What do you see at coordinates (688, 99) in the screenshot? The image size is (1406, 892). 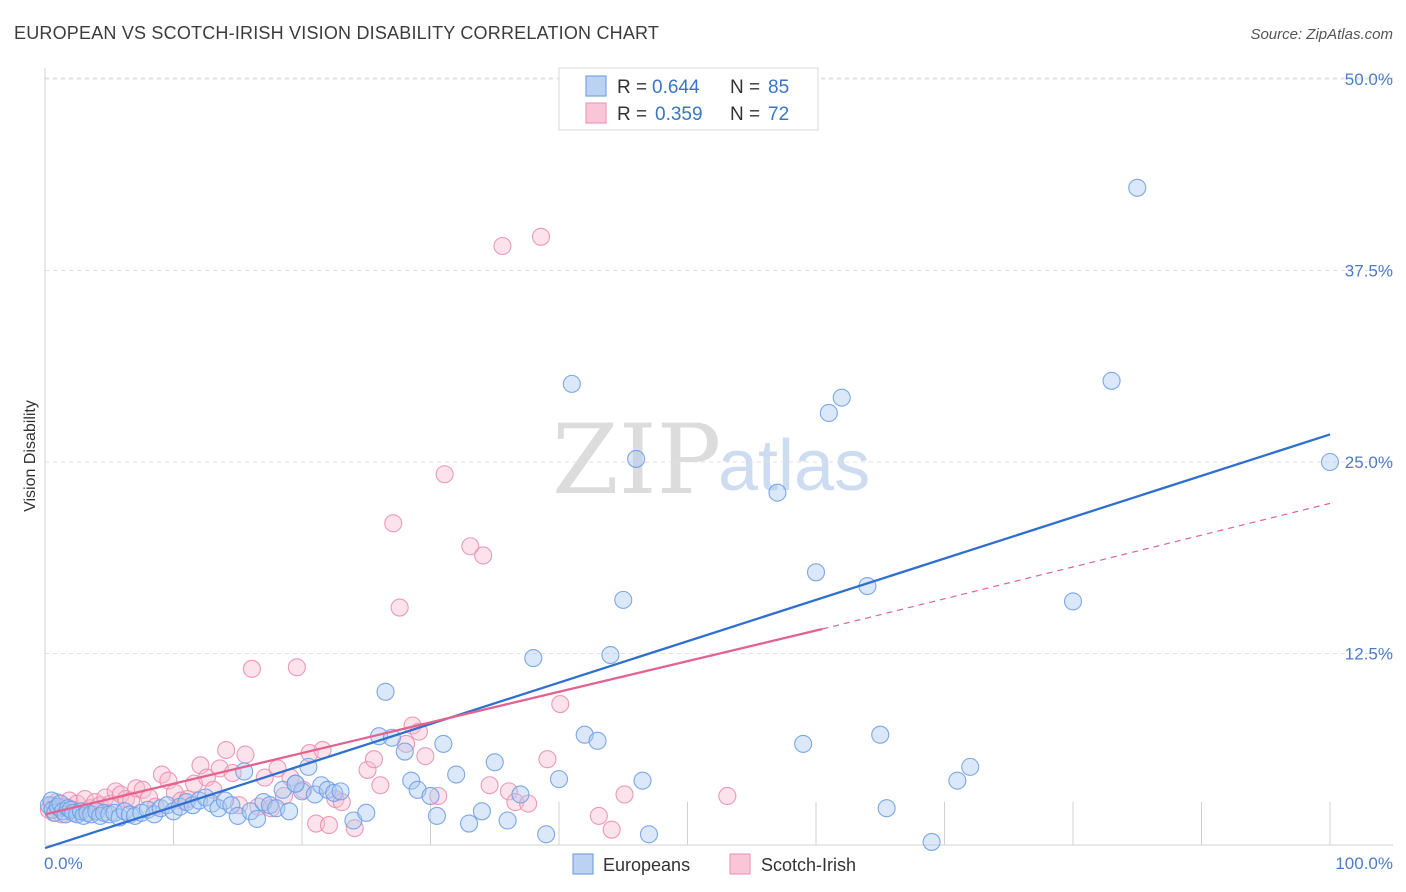 I see `stats-legend: R = 0.644 N = 85 R = 0.359 N = 72` at bounding box center [688, 99].